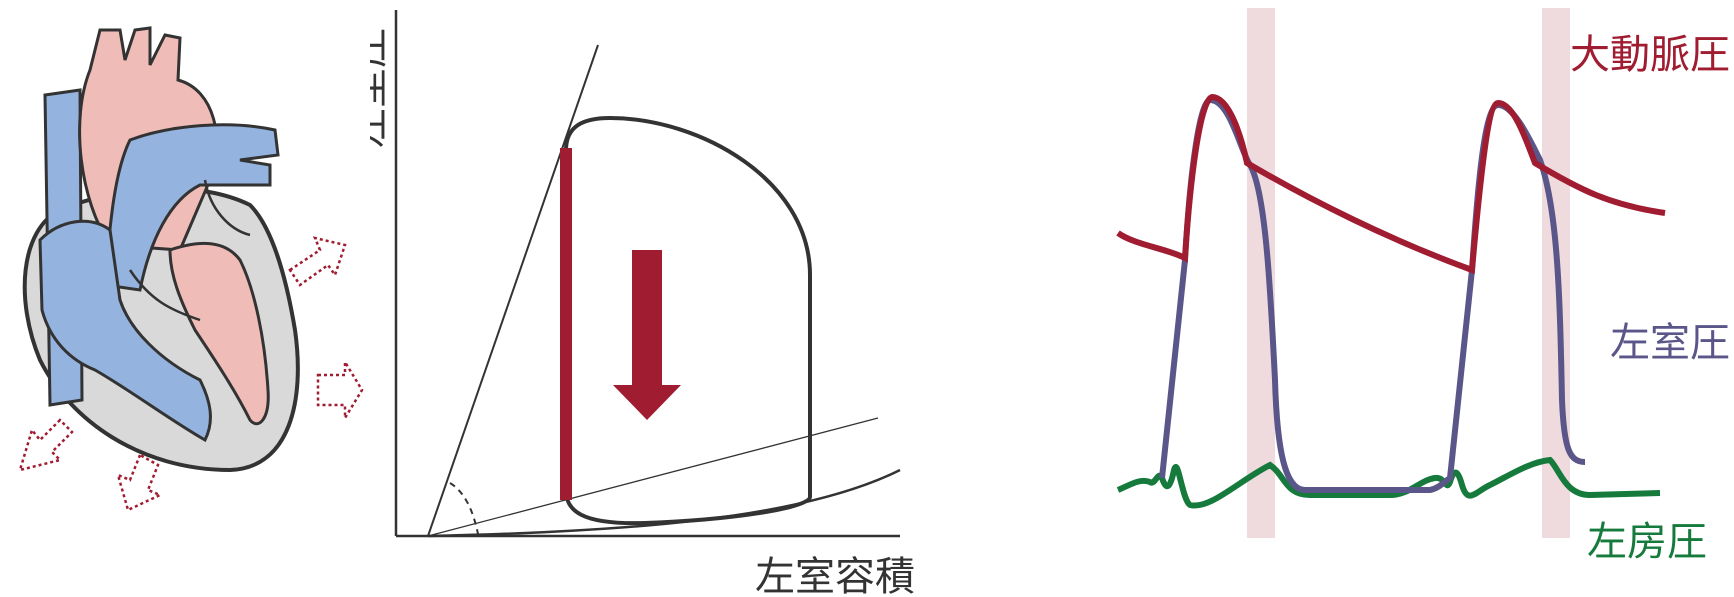 This screenshot has height=597, width=1734. Describe the element at coordinates (464, 508) in the screenshot. I see `angle-arc` at that location.